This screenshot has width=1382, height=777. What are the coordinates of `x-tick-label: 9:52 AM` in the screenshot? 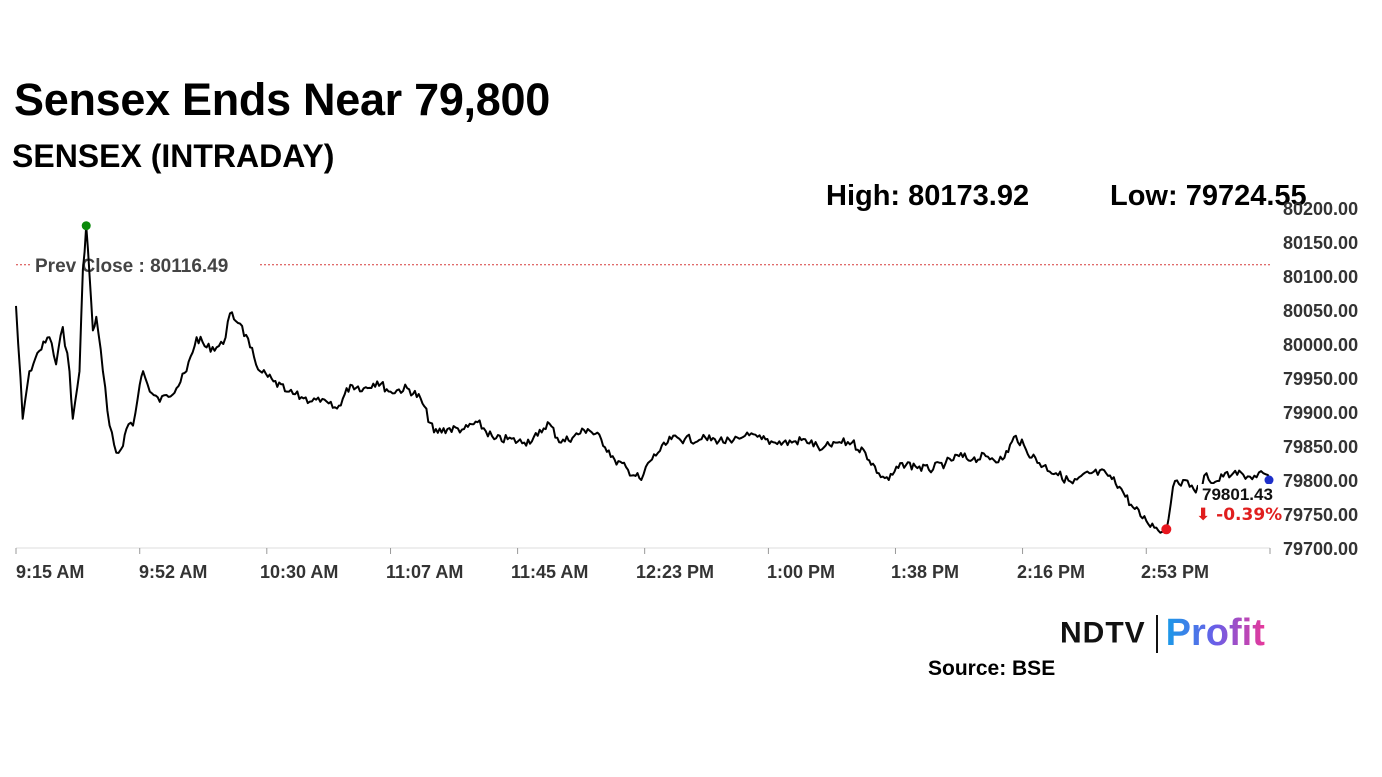 It's located at (173, 572).